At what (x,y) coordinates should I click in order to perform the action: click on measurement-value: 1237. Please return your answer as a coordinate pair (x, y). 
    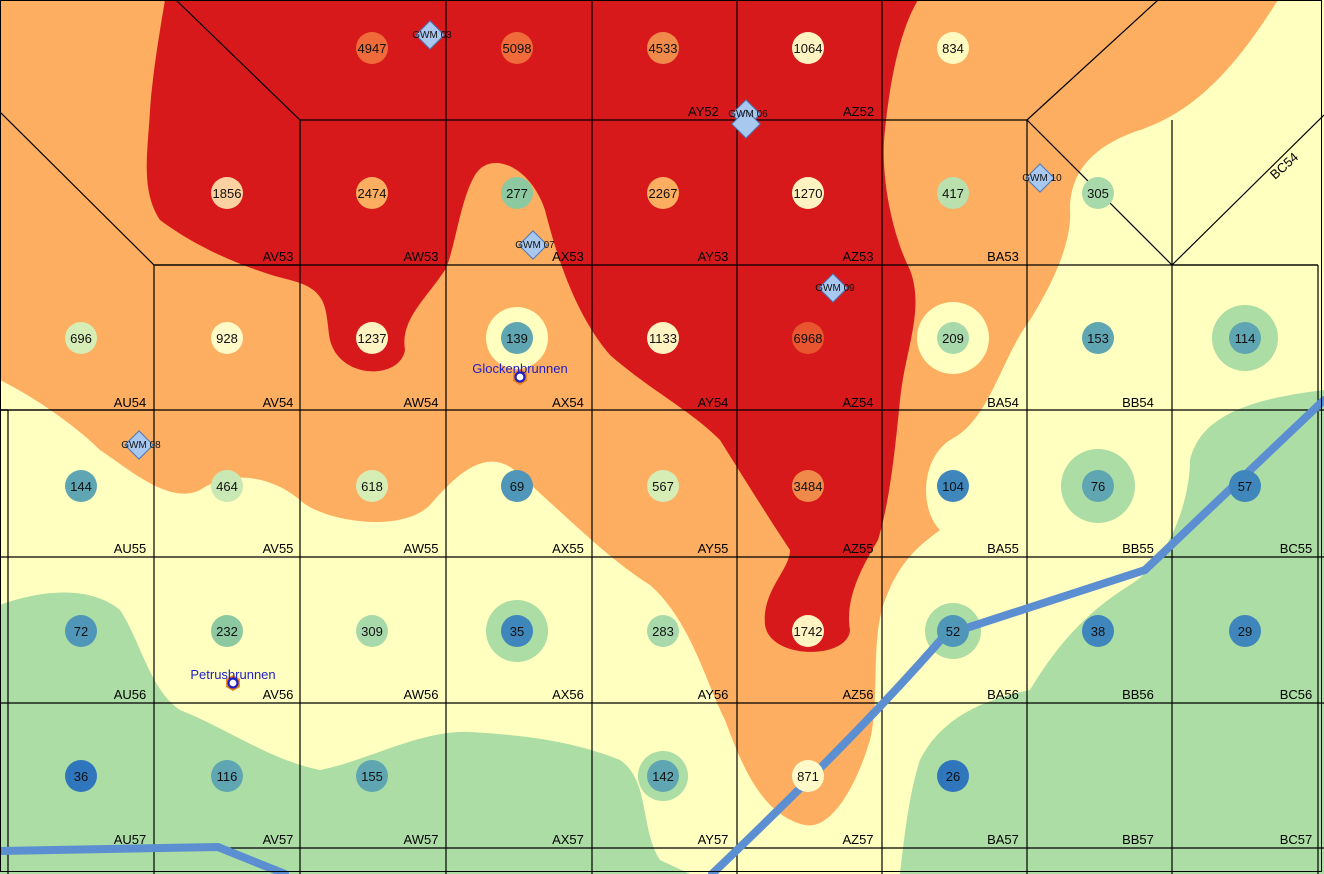
    Looking at the image, I should click on (372, 338).